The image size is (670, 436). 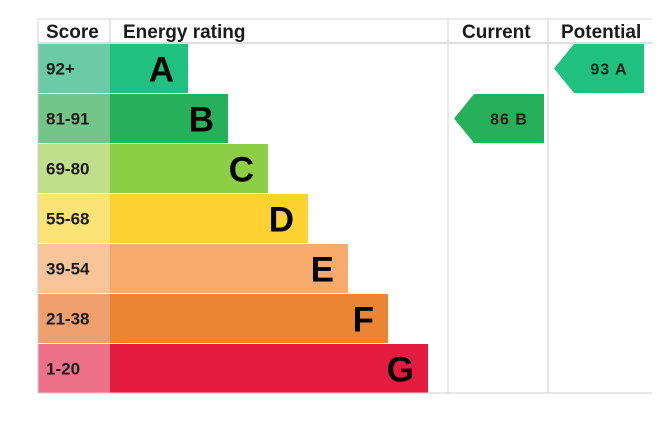 What do you see at coordinates (608, 70) in the screenshot?
I see `potential-rating-arrow-label: 93 A` at bounding box center [608, 70].